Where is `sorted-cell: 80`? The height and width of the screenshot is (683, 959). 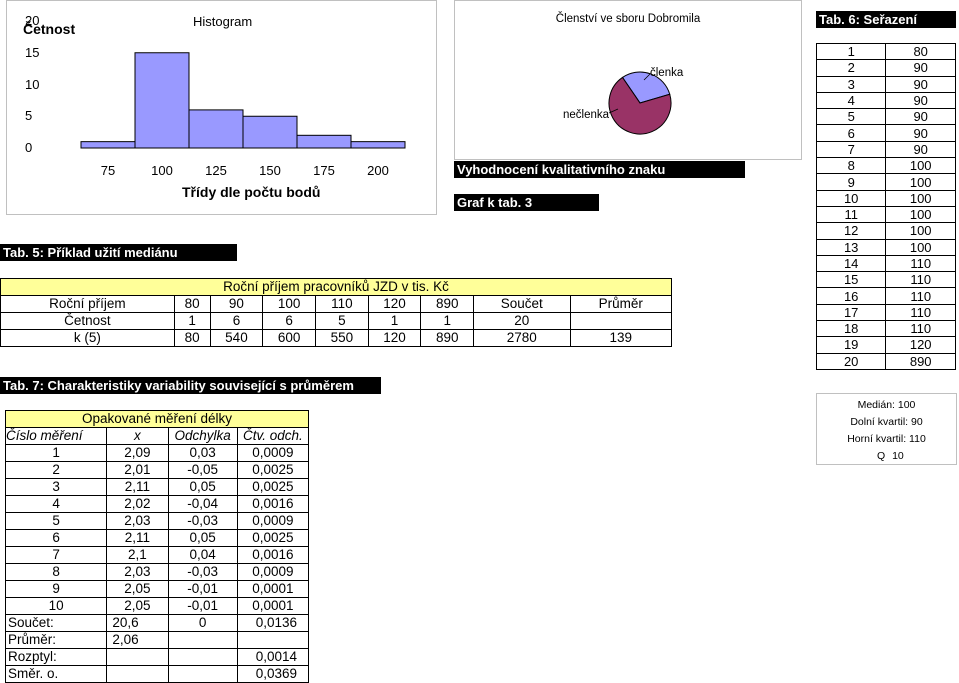 sorted-cell: 80 is located at coordinates (920, 51).